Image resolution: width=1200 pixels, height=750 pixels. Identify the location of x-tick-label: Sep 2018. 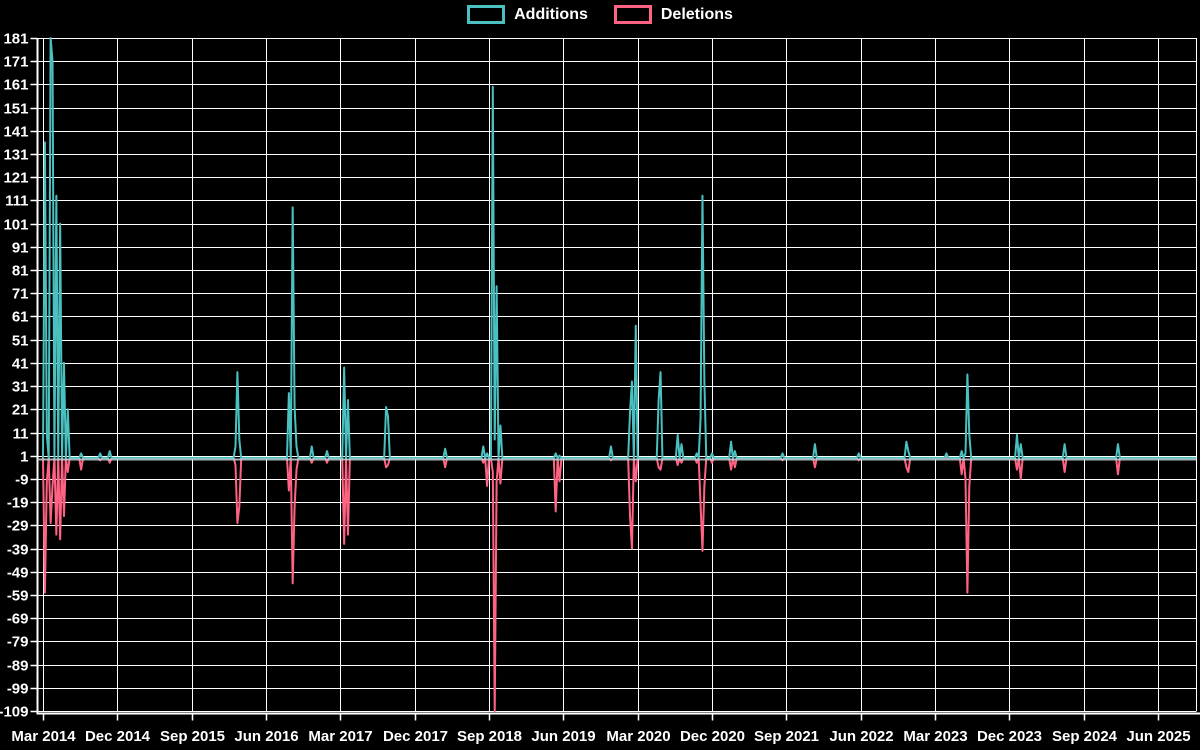
(489, 736).